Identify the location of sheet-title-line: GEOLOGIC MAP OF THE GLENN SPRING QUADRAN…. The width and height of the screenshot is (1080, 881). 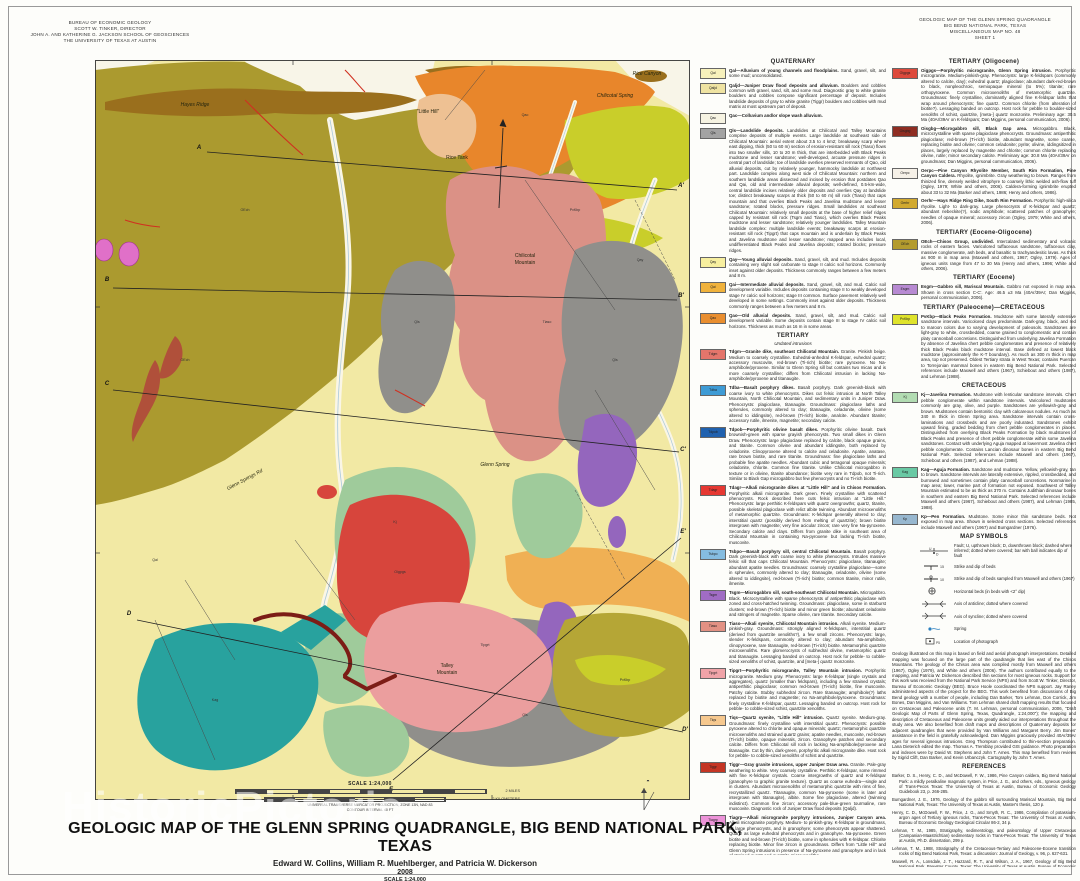
(985, 19).